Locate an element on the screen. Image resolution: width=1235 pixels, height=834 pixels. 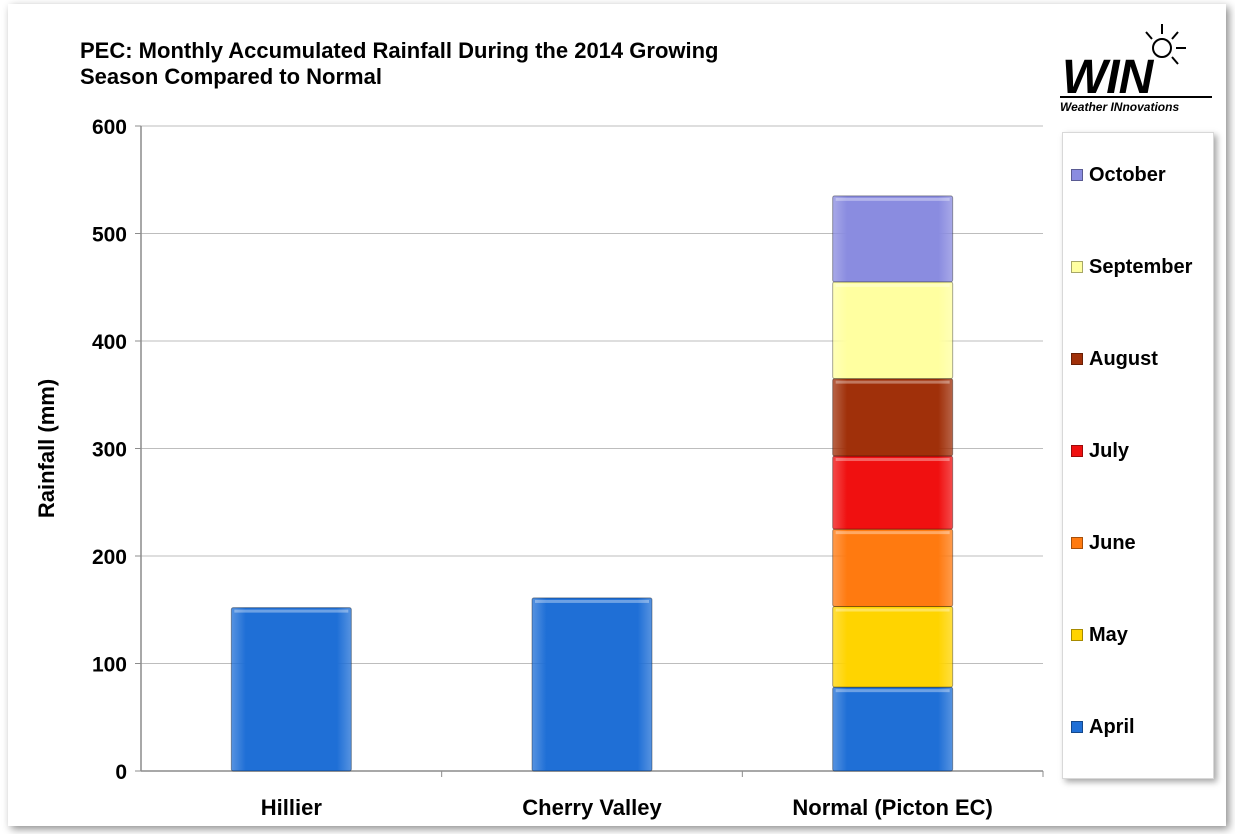
bar-normal-picton-ec-october is located at coordinates (893, 239).